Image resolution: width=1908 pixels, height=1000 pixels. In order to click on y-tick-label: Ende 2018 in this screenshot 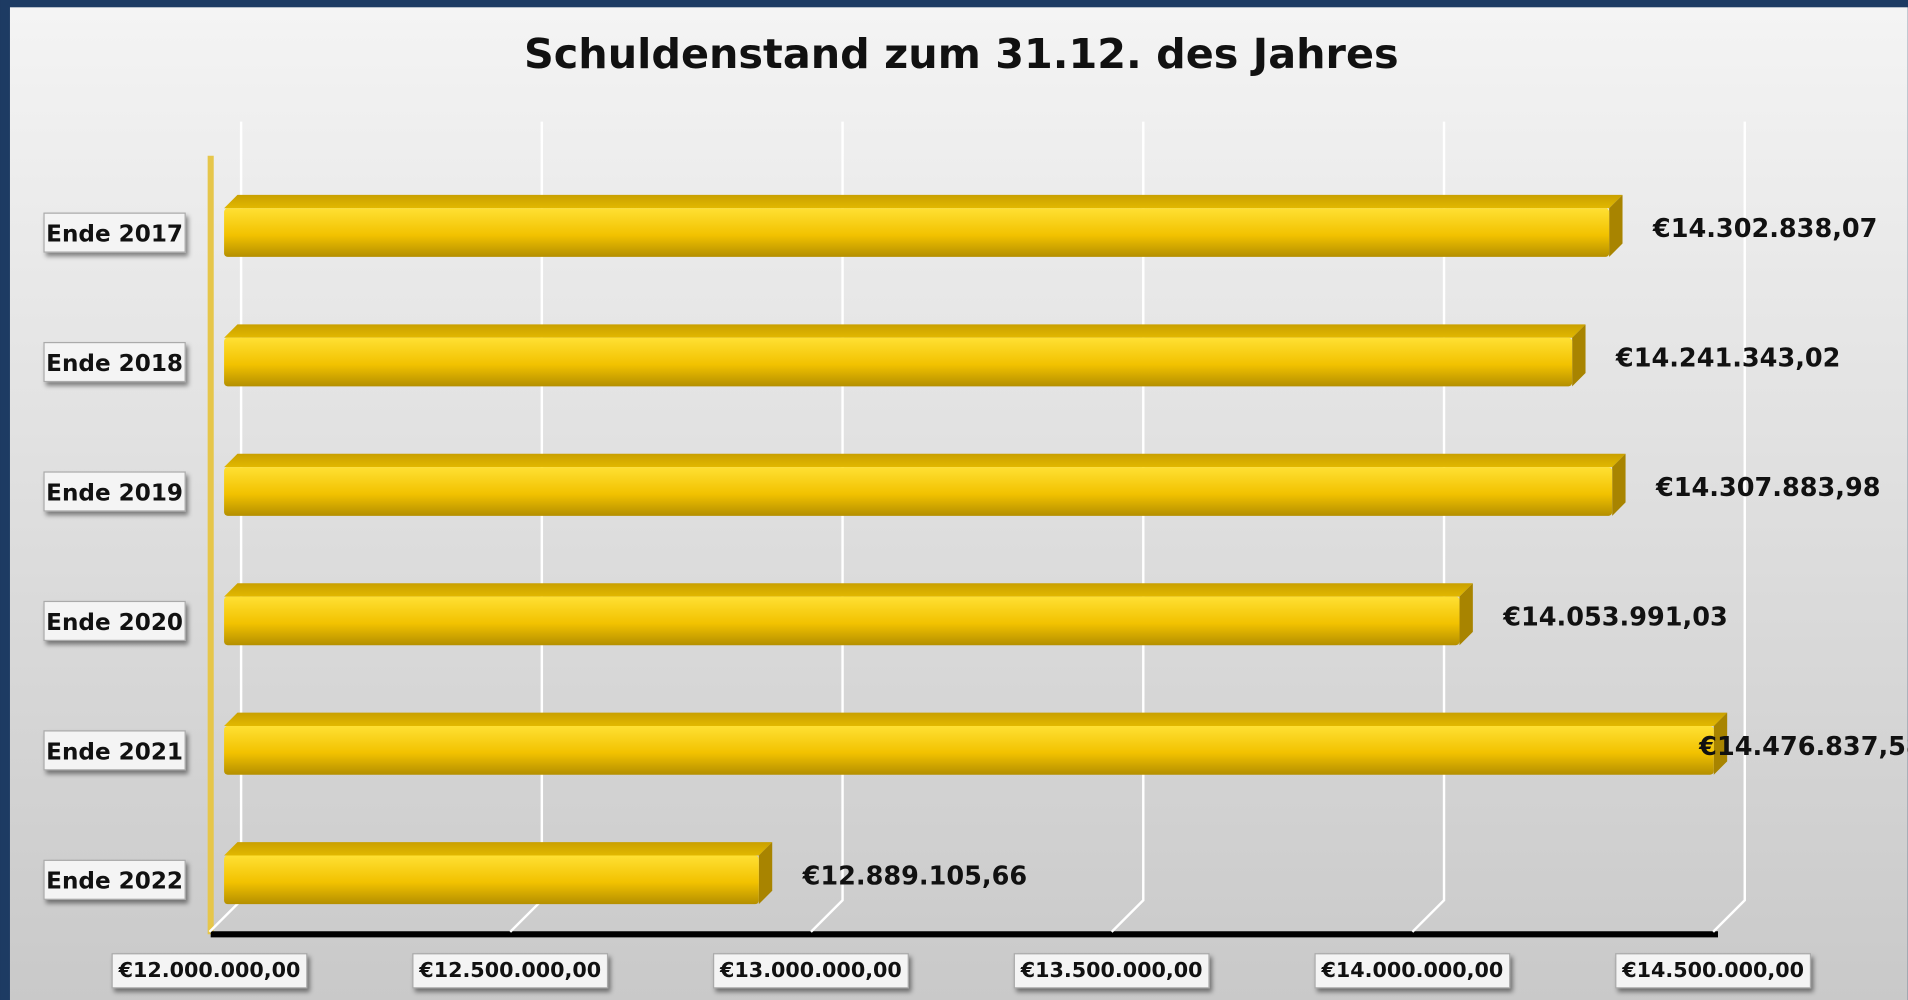, I will do `click(114, 364)`.